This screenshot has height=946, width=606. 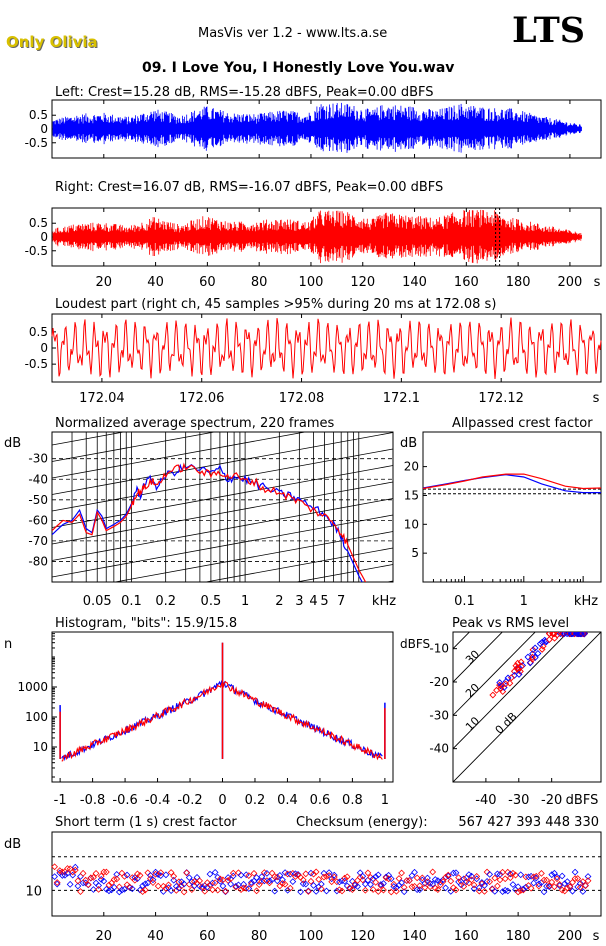 What do you see at coordinates (38, 223) in the screenshot?
I see `y-tick-label: 0.5` at bounding box center [38, 223].